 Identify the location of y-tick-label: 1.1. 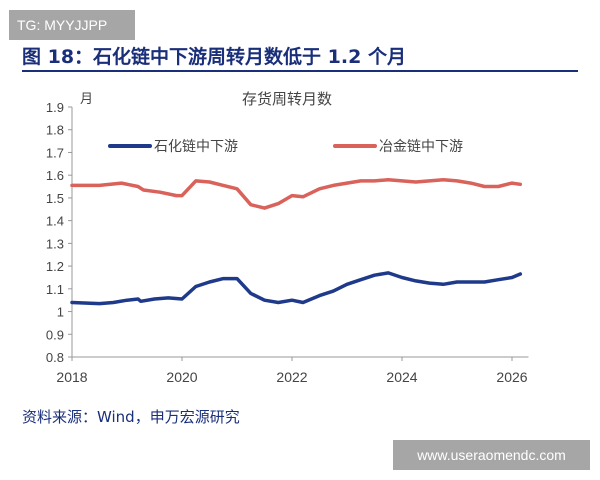
(55, 289).